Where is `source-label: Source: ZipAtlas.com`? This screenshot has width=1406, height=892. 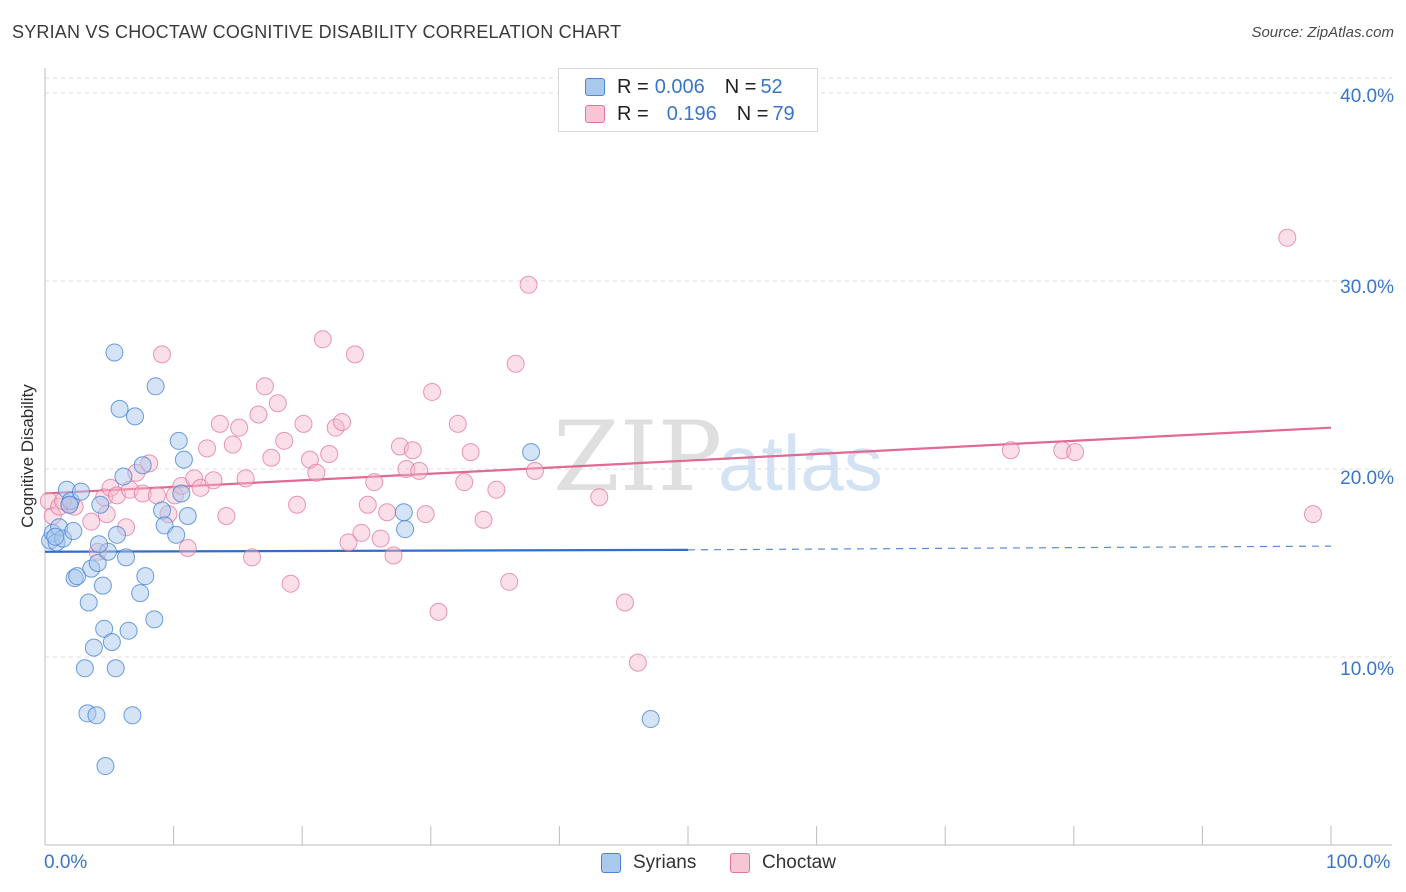 source-label: Source: ZipAtlas.com is located at coordinates (1322, 32).